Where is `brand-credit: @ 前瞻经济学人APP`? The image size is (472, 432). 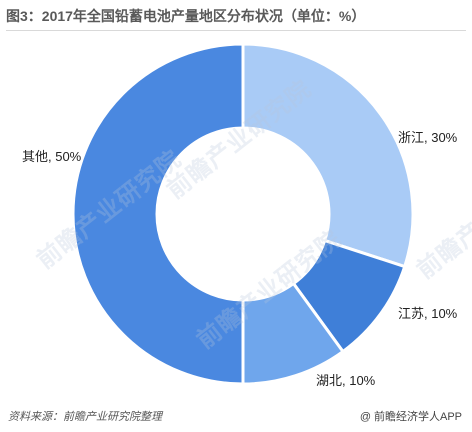 brand-credit: @ 前瞻经济学人APP is located at coordinates (411, 416).